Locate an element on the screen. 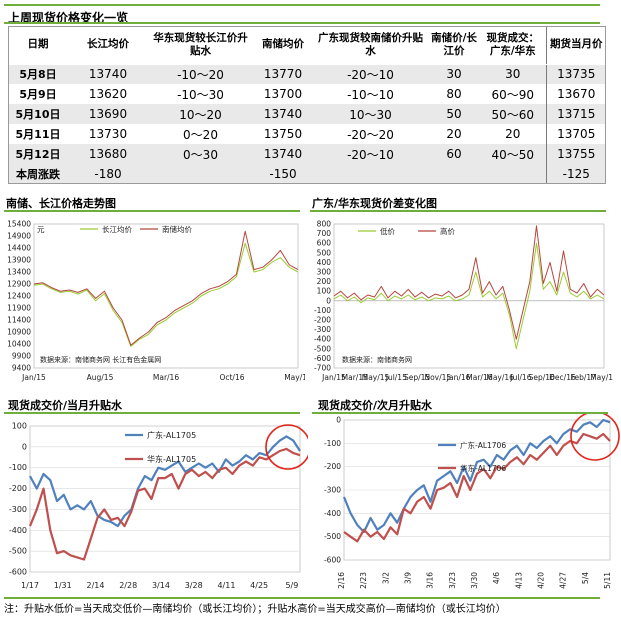 The width and height of the screenshot is (621, 617). header-futures: 期货当月价 is located at coordinates (575, 45).